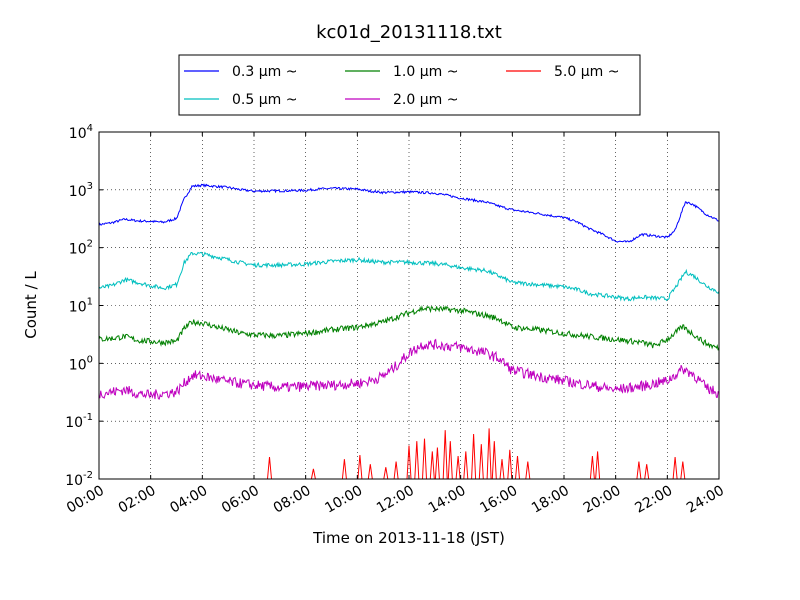 The height and width of the screenshot is (600, 800). What do you see at coordinates (409, 32) in the screenshot?
I see `chart-title: kc01d_20131118.txt` at bounding box center [409, 32].